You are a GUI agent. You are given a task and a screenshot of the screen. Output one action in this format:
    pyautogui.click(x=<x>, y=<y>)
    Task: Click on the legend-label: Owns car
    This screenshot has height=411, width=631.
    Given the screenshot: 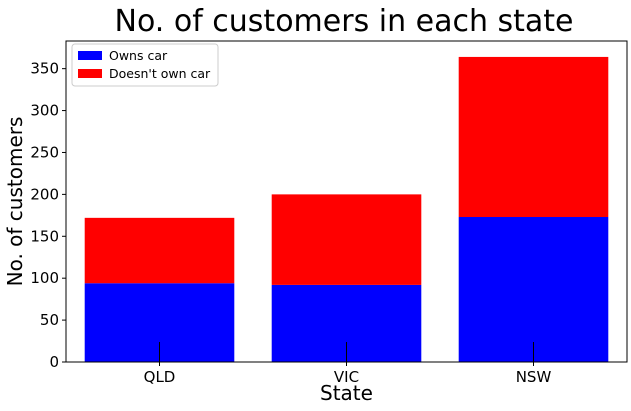 What is the action you would take?
    pyautogui.click(x=138, y=55)
    